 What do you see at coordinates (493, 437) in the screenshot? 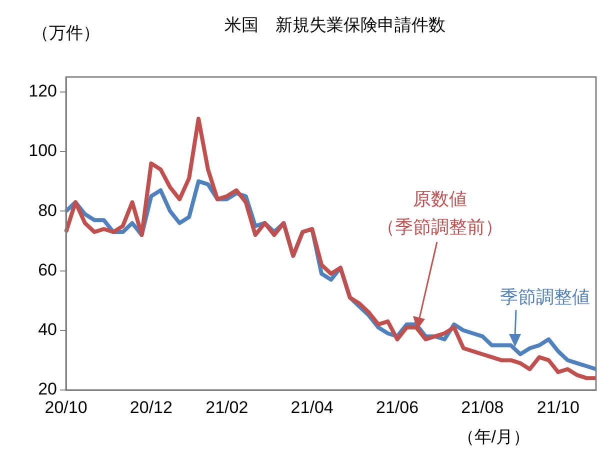
I see `text: （年/月）` at bounding box center [493, 437].